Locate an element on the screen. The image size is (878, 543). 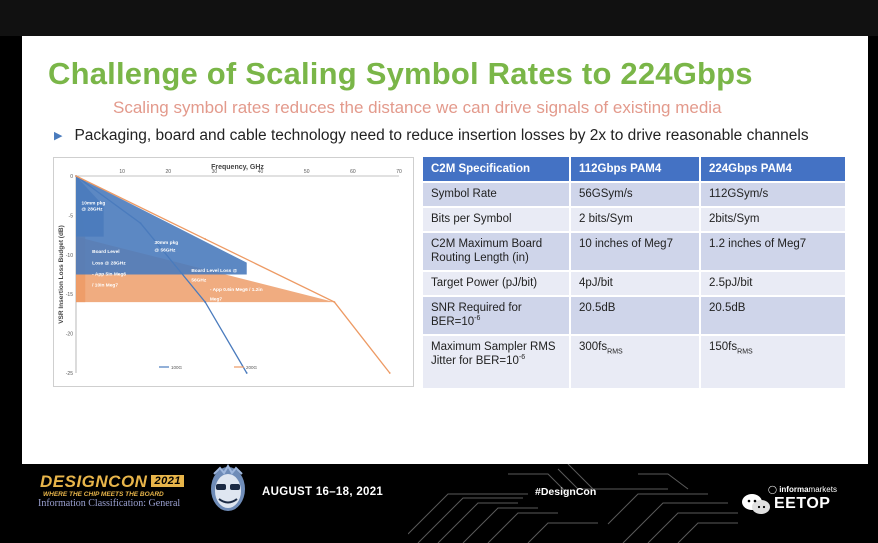
spec-cell: SNR Required for BER=10-6 is located at coordinates (497, 314).